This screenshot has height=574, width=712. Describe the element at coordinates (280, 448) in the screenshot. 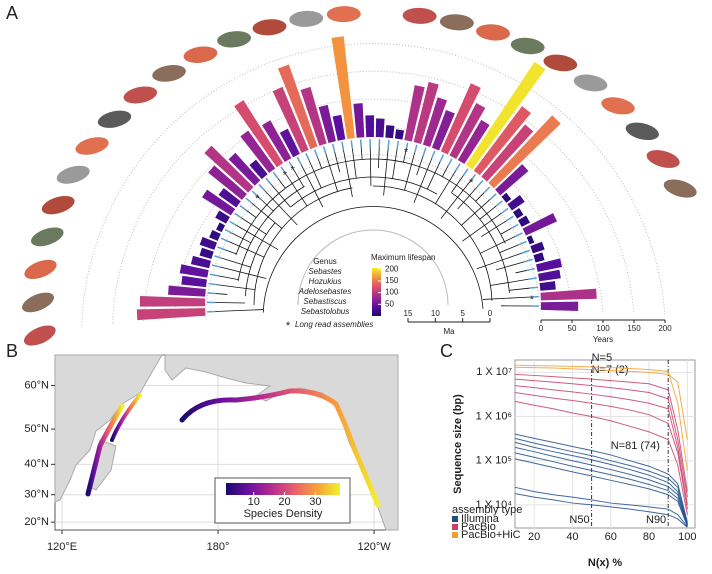

I see `species-range` at that location.